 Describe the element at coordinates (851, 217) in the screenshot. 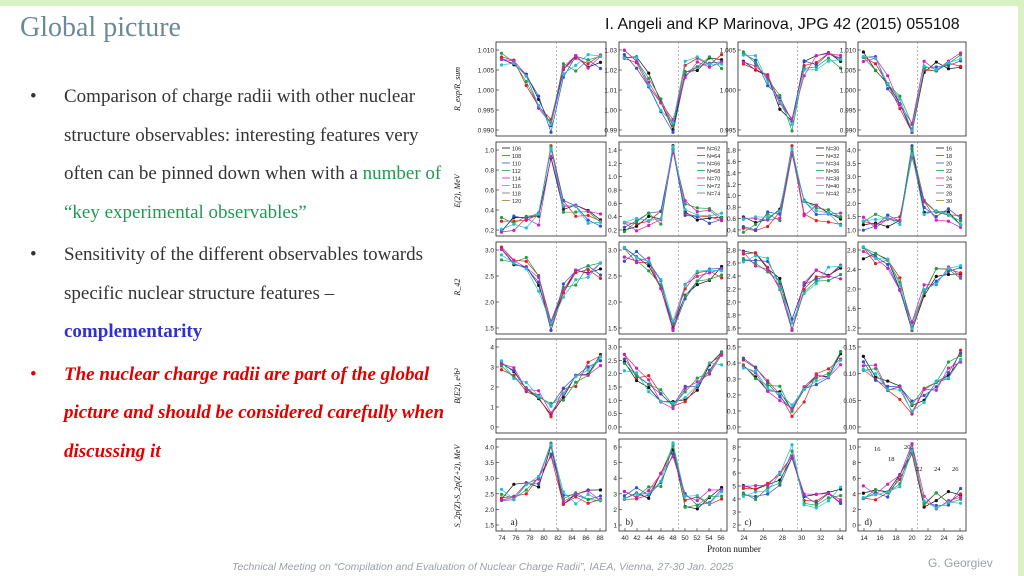

I see `y-tick-label: 1.5` at that location.